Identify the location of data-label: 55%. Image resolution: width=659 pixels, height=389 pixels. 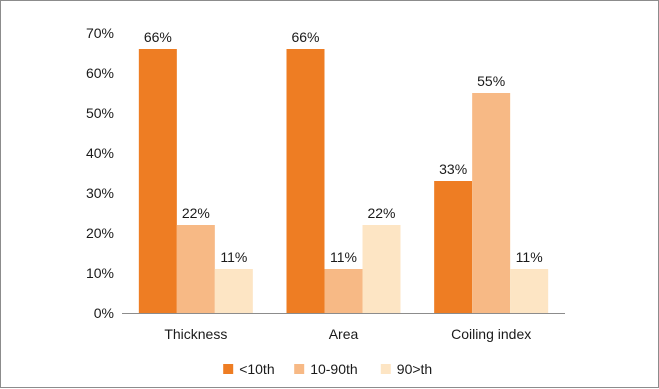
(491, 81).